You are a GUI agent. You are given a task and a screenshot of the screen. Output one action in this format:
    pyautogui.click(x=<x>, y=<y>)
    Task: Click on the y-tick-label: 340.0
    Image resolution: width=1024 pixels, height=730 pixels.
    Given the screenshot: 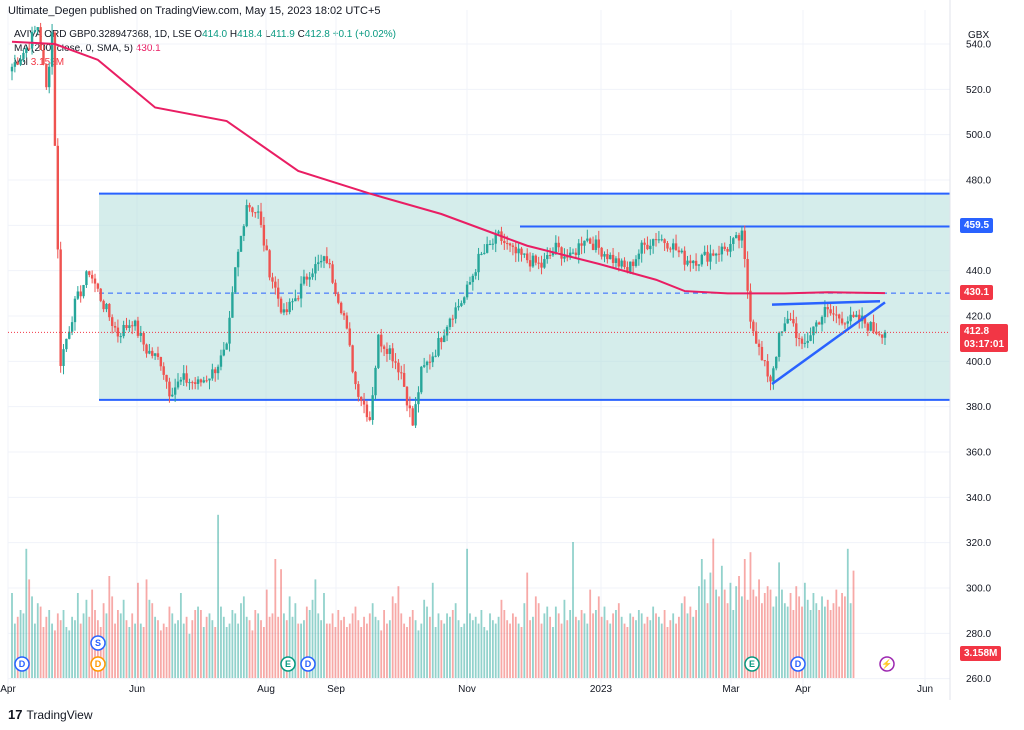 What is the action you would take?
    pyautogui.click(x=978, y=498)
    